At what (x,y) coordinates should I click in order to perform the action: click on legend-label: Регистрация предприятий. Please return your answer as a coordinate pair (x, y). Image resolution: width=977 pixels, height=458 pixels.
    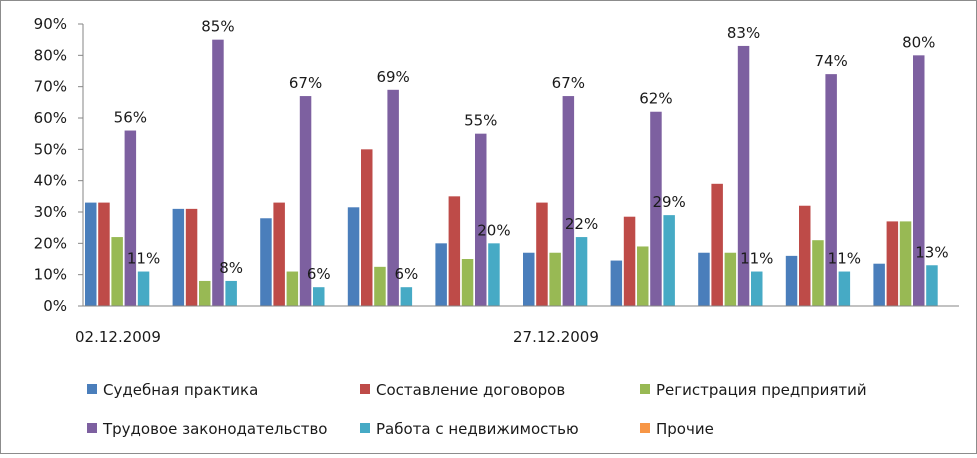
    Looking at the image, I should click on (761, 390).